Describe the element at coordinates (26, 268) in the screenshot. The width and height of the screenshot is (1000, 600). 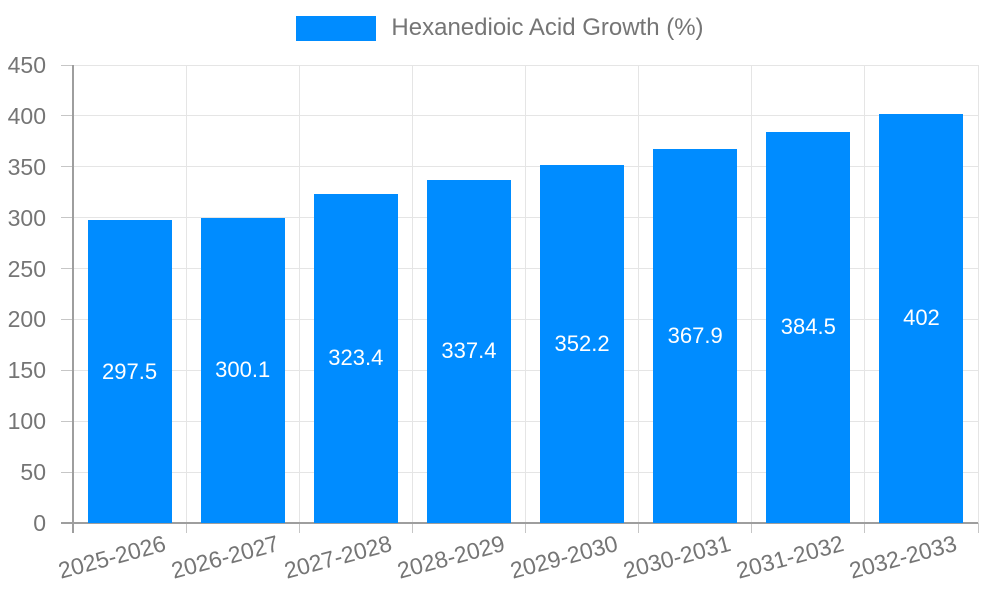
I see `y-axis-tick-label: 250` at that location.